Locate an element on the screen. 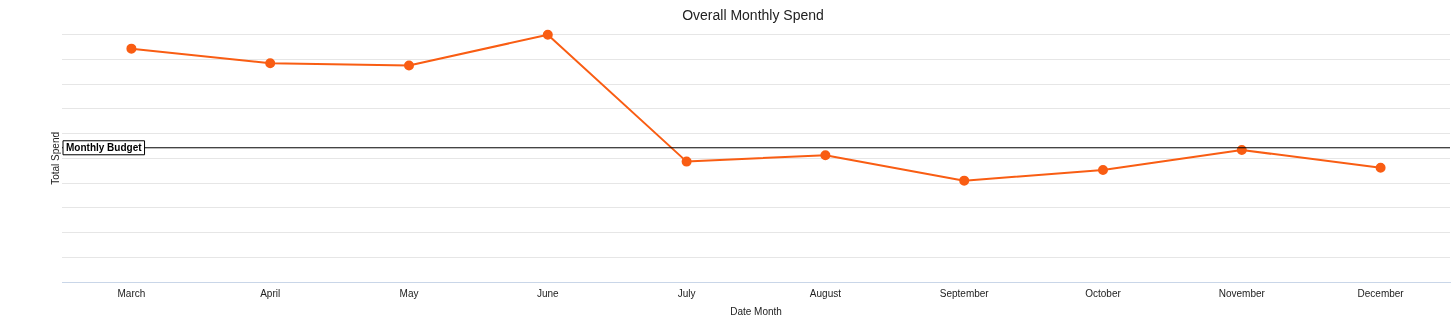 The image size is (1456, 320). x-tick-label: April is located at coordinates (270, 293).